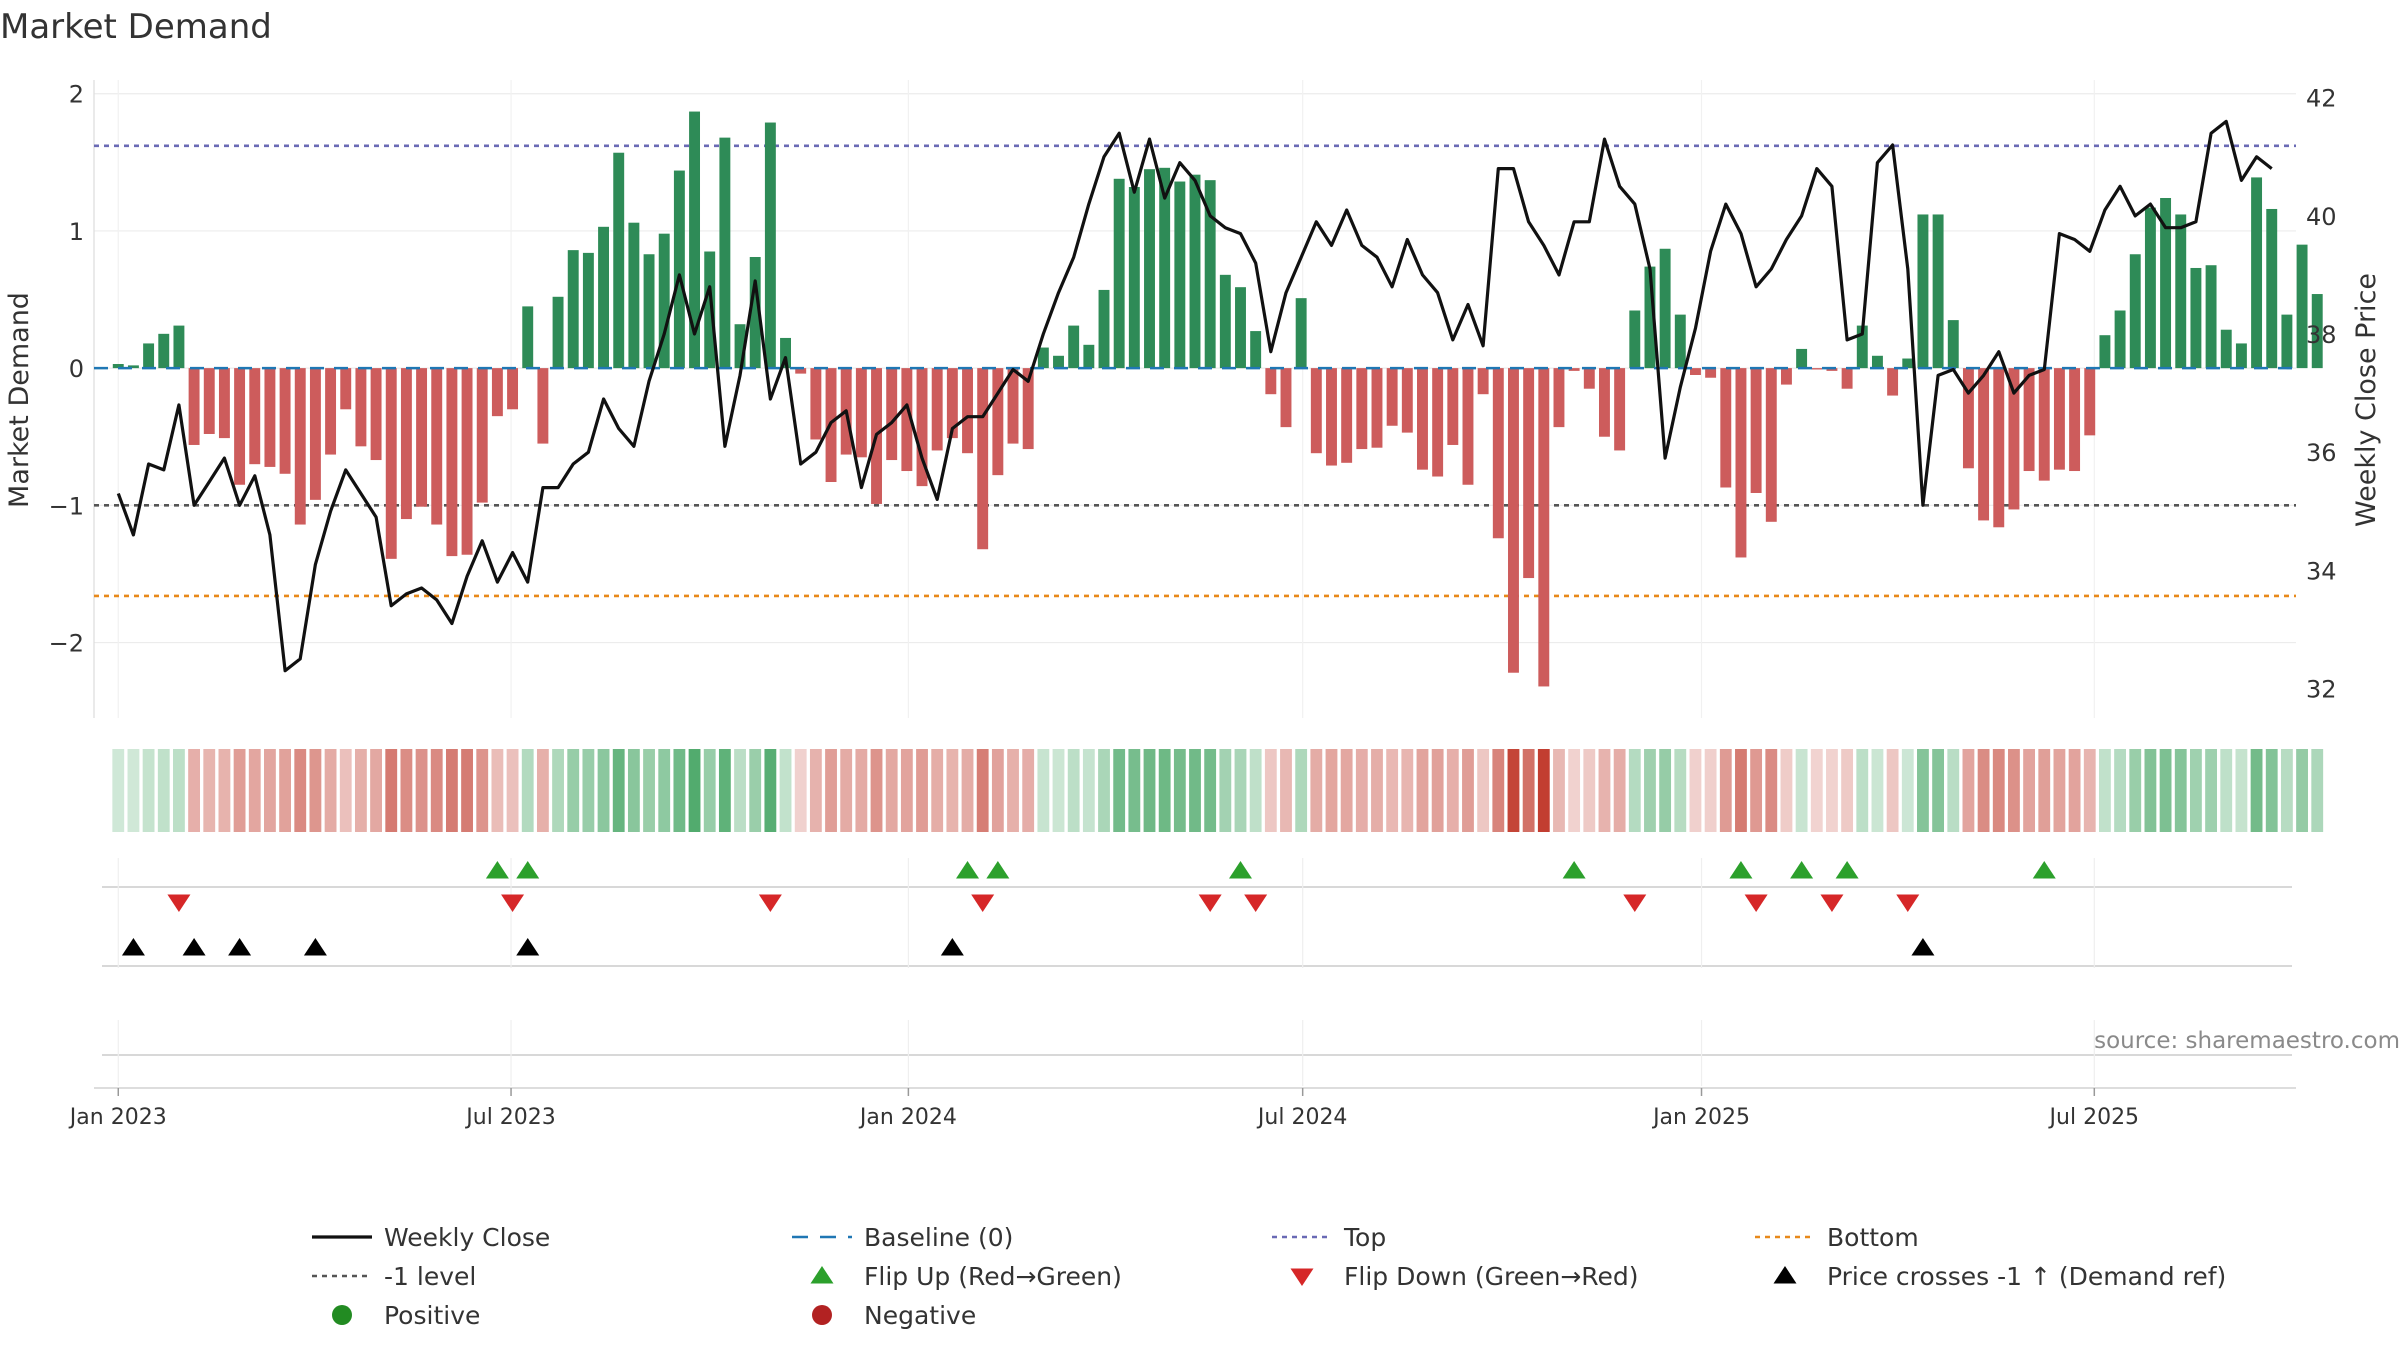  I want to click on legend-label: Bottom, so click(1873, 1237).